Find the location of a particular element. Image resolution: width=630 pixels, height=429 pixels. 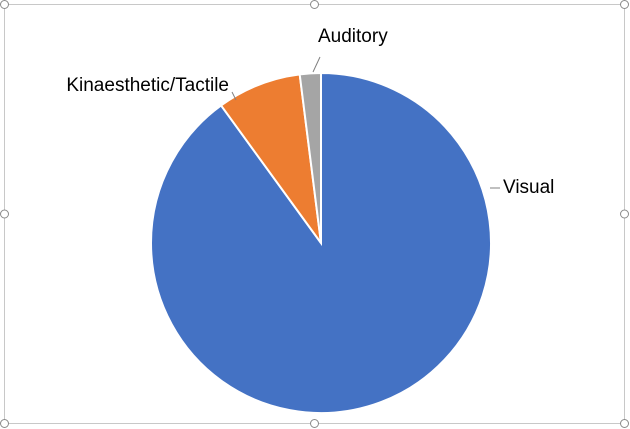

slice-label: Kinaesthetic/Tactile is located at coordinates (147, 85).